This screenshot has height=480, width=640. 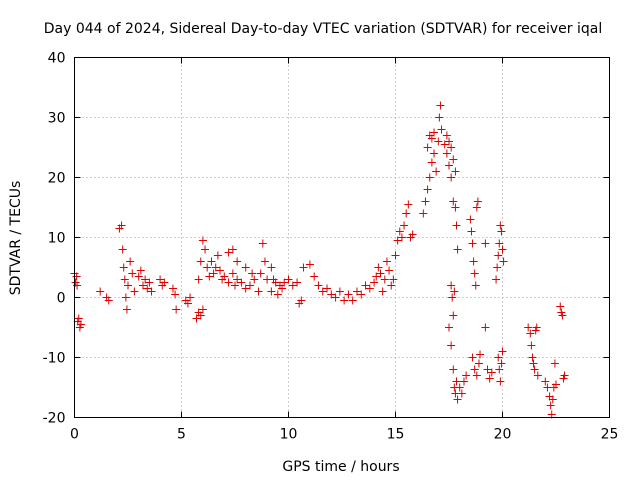 I want to click on x-tick-label: 0, so click(x=74, y=435).